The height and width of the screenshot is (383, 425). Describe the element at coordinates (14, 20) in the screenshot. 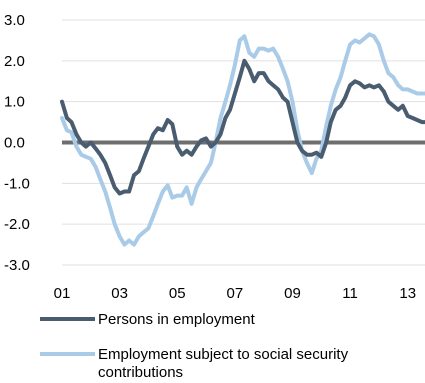

I see `y-tick-label: 3.0` at that location.